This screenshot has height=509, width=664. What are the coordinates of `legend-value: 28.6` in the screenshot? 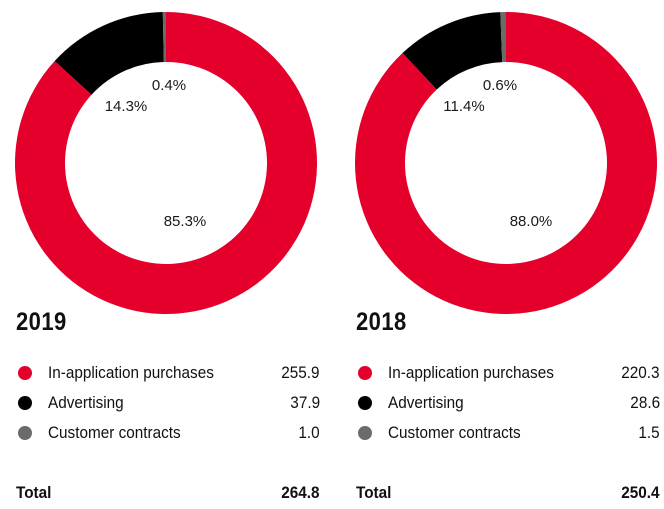 It's located at (645, 402).